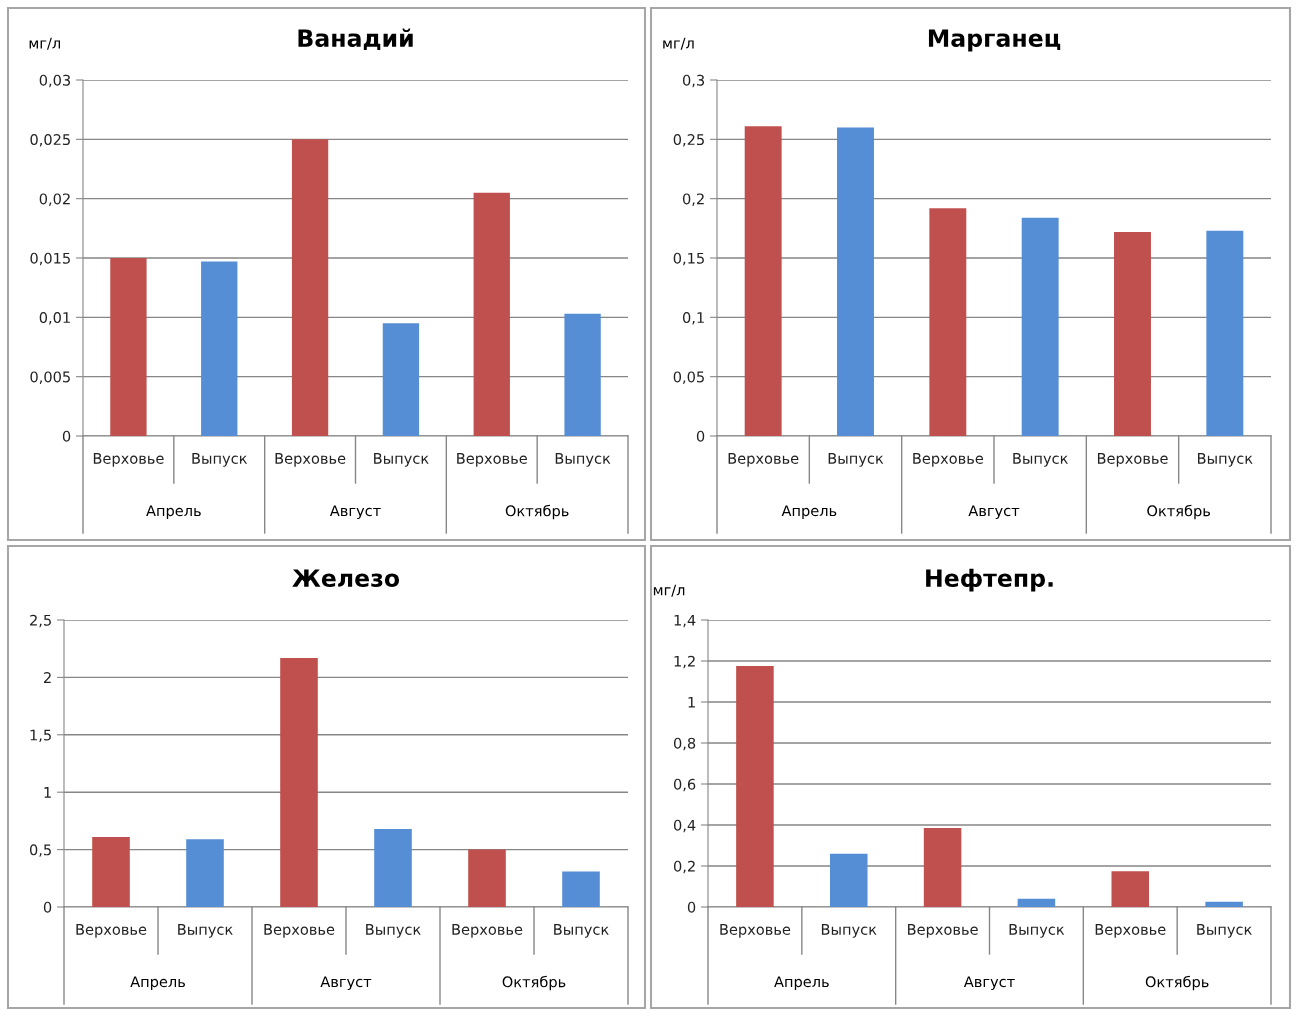  I want to click on y-tick-label: 0,4, so click(684, 826).